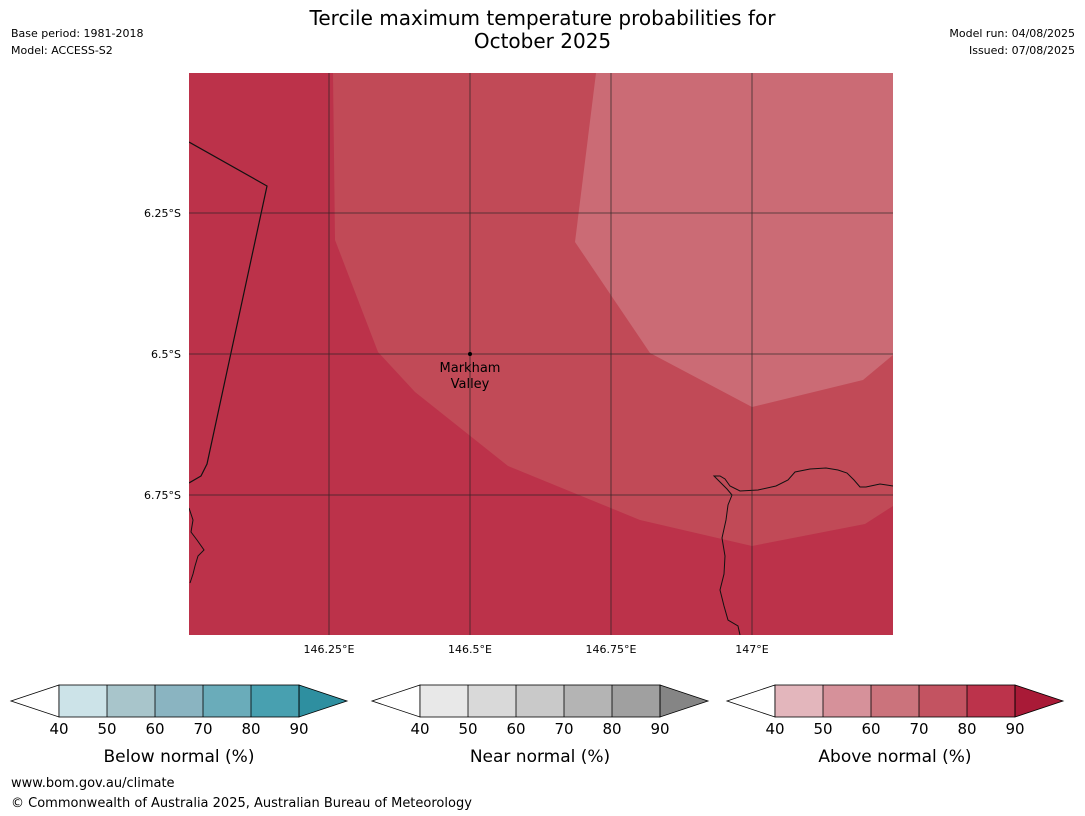  What do you see at coordinates (1012, 42) in the screenshot?
I see `meta-right: Model run: 04/08/2025 Issued: 07/08/2025` at bounding box center [1012, 42].